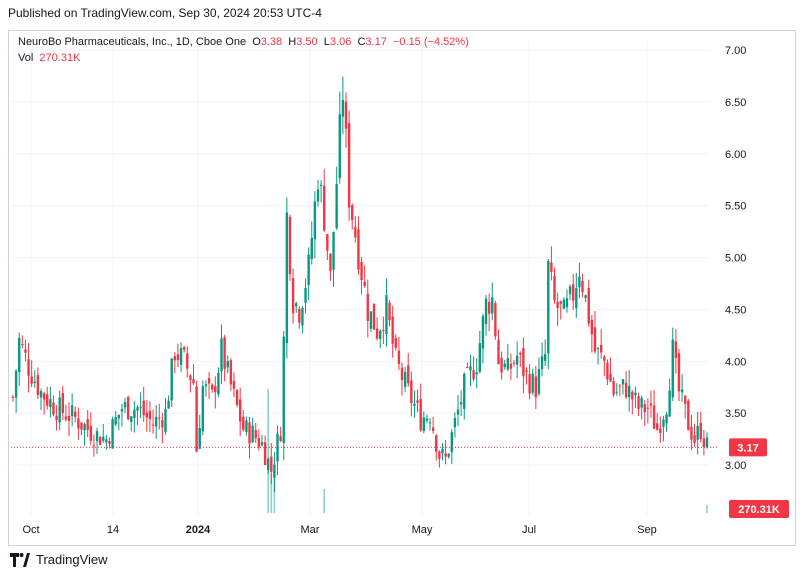  What do you see at coordinates (60, 58) in the screenshot?
I see `vol-value: 270.31K` at bounding box center [60, 58].